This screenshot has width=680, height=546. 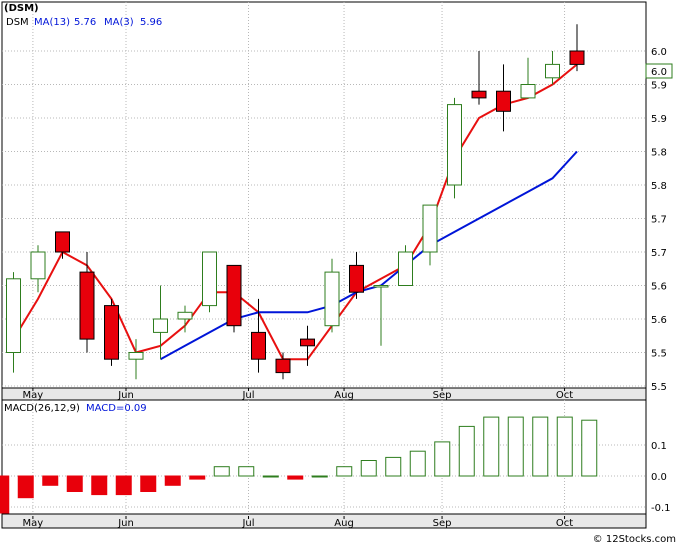 I want to click on legend-ma13-value: 5.76, so click(x=85, y=22).